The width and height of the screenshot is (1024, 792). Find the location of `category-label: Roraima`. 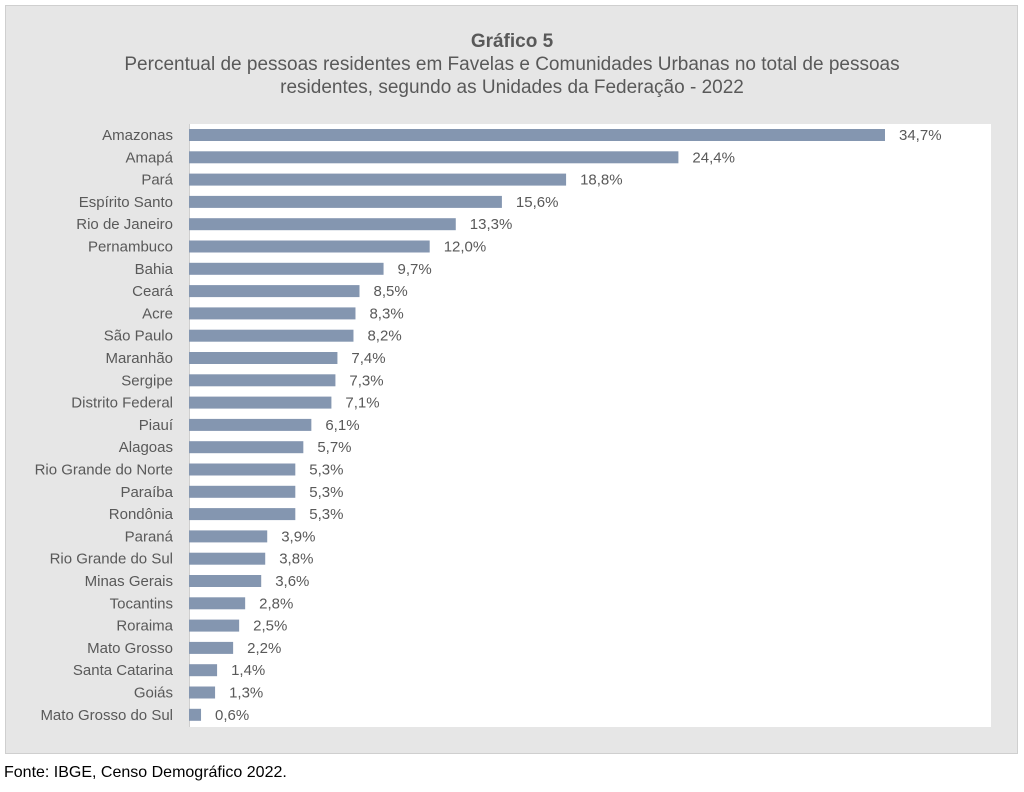

category-label: Roraima is located at coordinates (144, 626).